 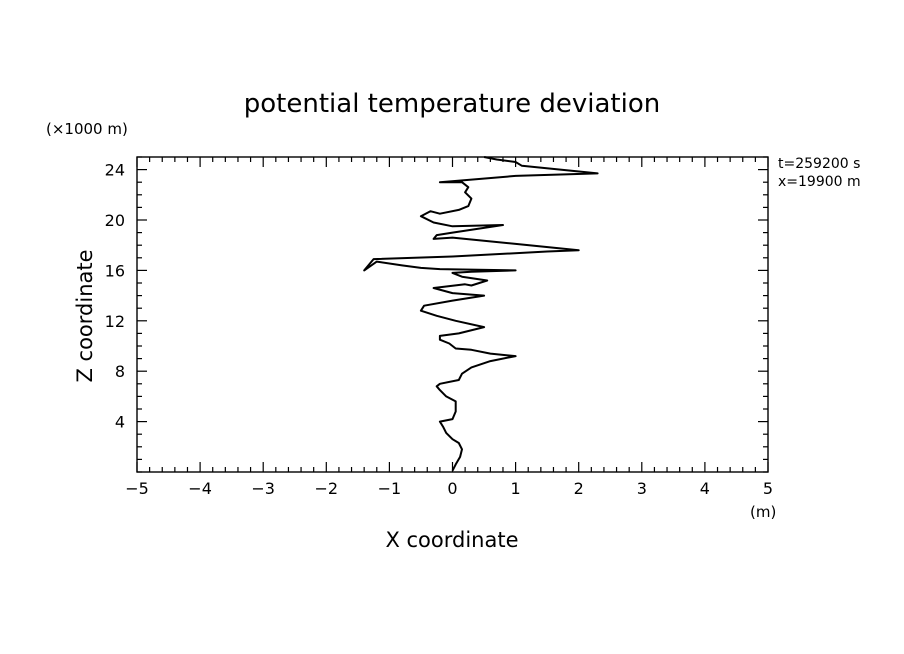 I want to click on x-tick-label: 4, so click(x=705, y=488).